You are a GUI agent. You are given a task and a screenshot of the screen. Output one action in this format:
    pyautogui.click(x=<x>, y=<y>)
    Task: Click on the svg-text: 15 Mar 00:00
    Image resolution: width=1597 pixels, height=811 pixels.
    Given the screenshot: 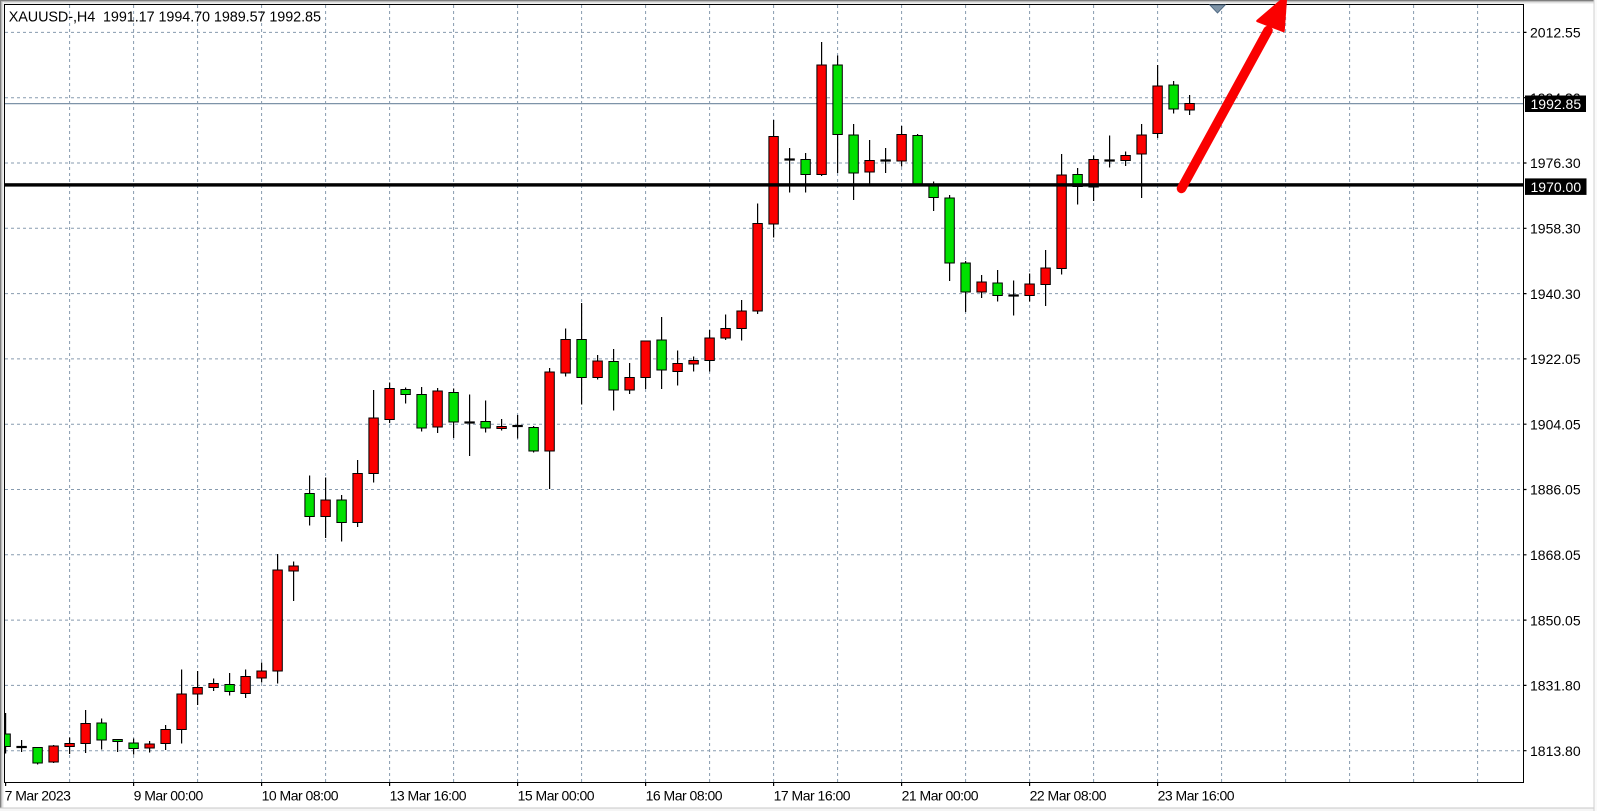 What is the action you would take?
    pyautogui.click(x=556, y=795)
    